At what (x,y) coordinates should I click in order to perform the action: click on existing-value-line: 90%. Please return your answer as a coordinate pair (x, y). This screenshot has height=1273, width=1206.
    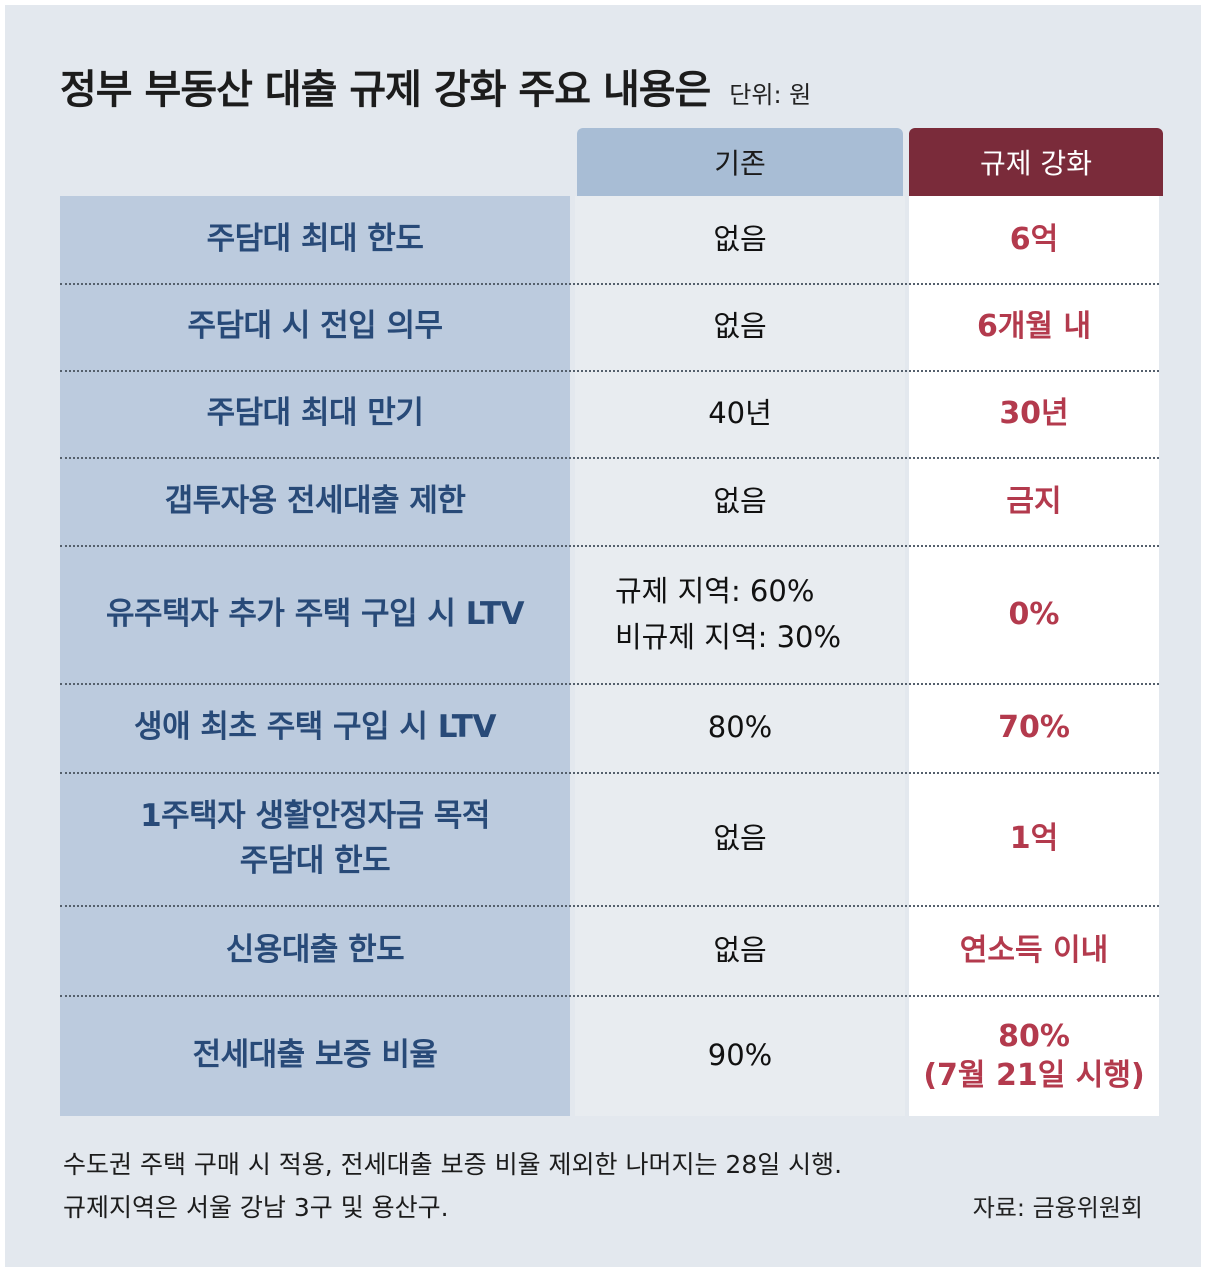
    Looking at the image, I should click on (740, 1055).